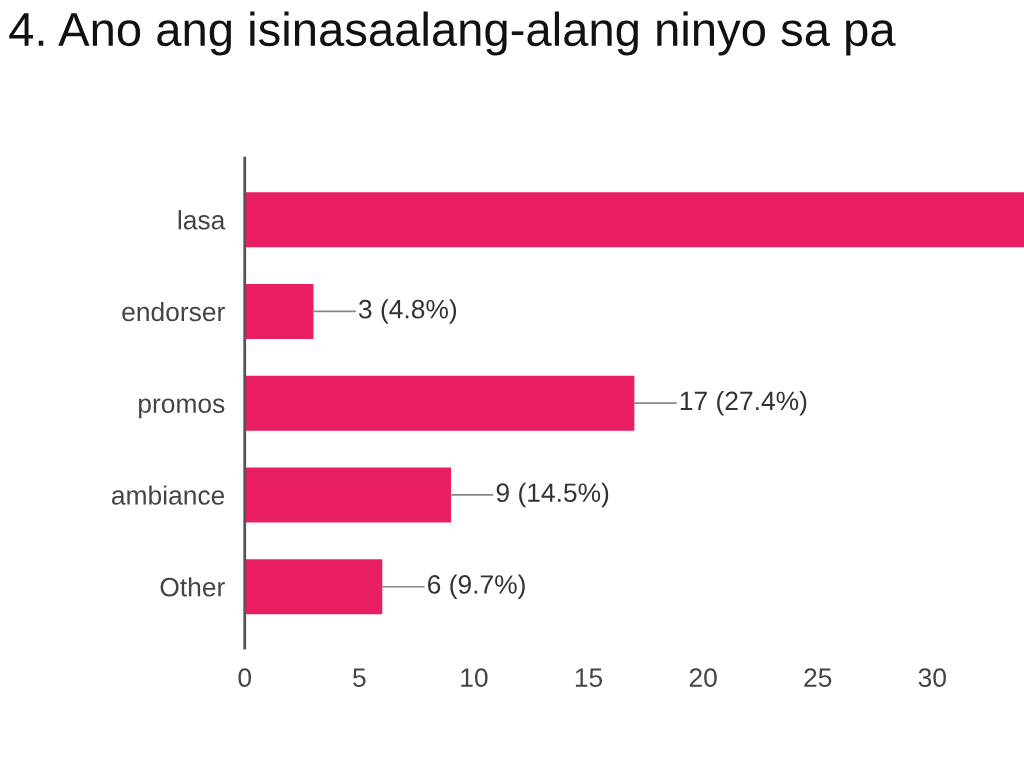 The height and width of the screenshot is (768, 1024). Describe the element at coordinates (192, 587) in the screenshot. I see `y-tick-label: Other` at that location.